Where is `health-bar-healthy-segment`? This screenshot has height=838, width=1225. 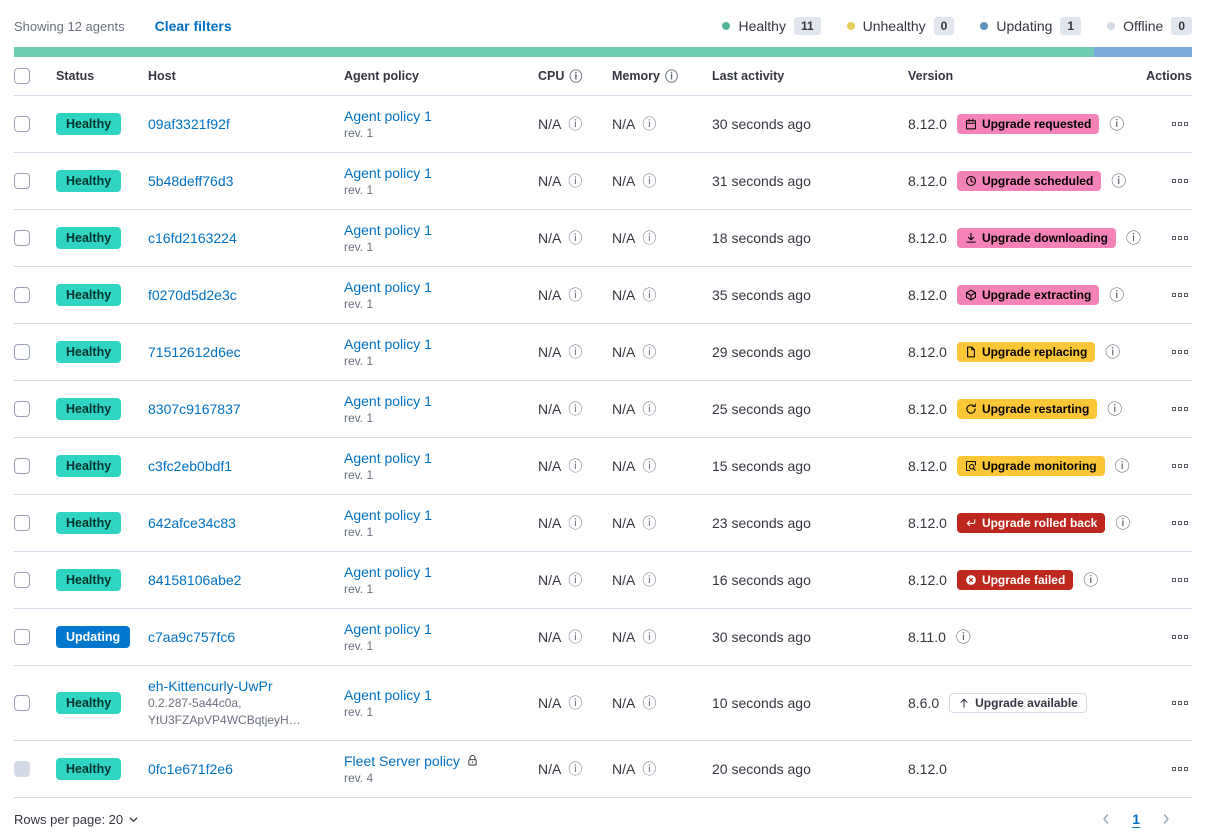 health-bar-healthy-segment is located at coordinates (554, 52).